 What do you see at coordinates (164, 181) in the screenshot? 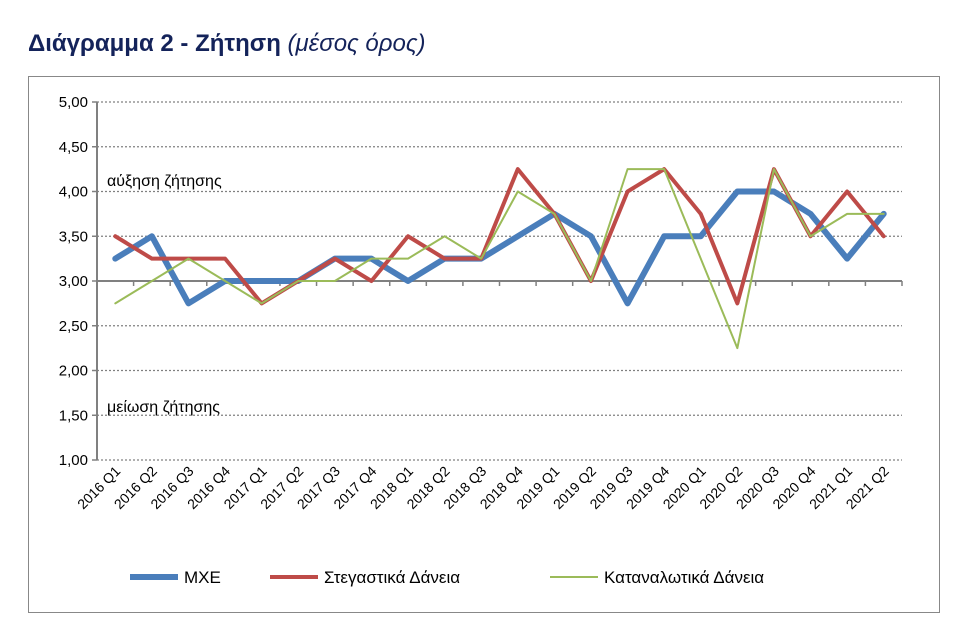
I see `annotation-increase: αύξηση ζήτησης` at bounding box center [164, 181].